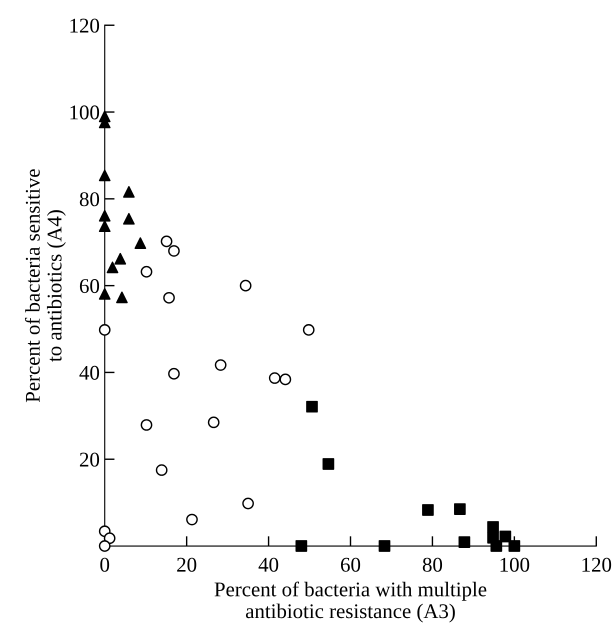  What do you see at coordinates (90, 199) in the screenshot?
I see `y-tick-label: 80` at bounding box center [90, 199].